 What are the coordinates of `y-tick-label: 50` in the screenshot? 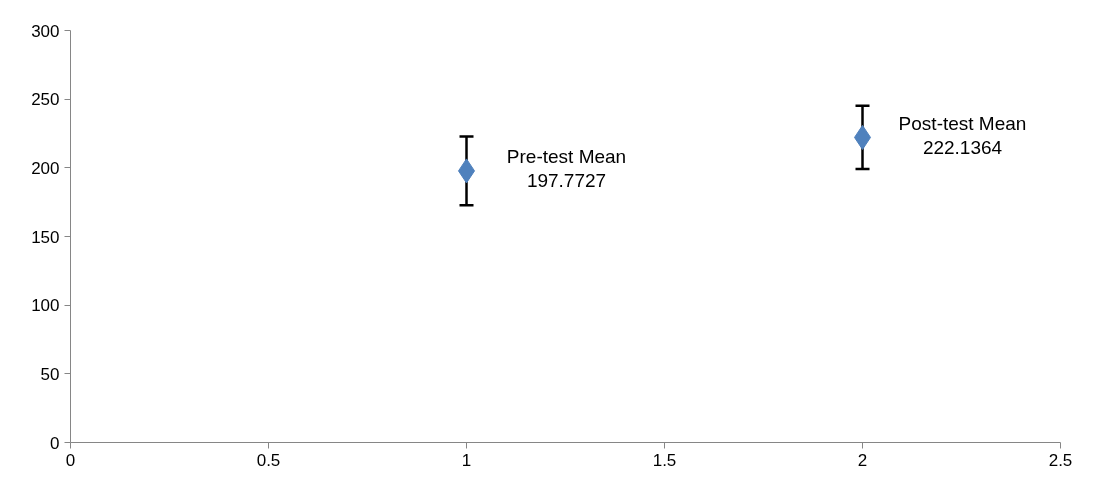 It's located at (50, 374).